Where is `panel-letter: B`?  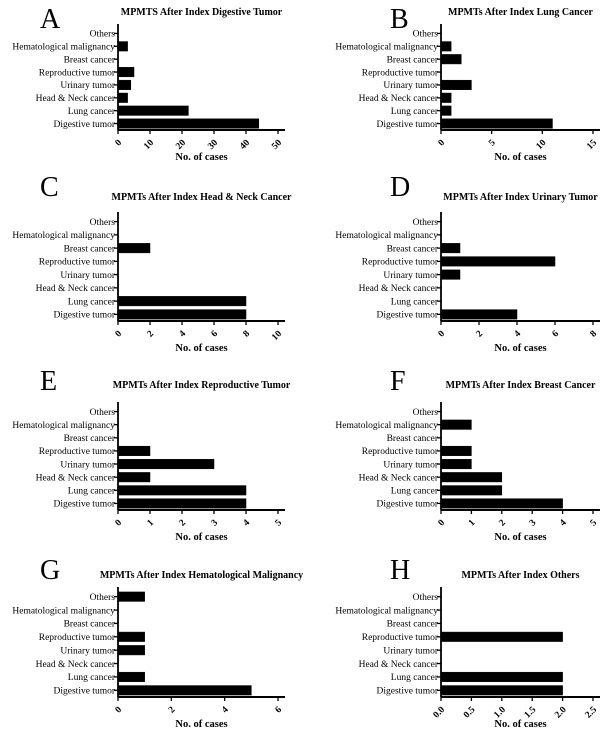
panel-letter: B is located at coordinates (399, 19).